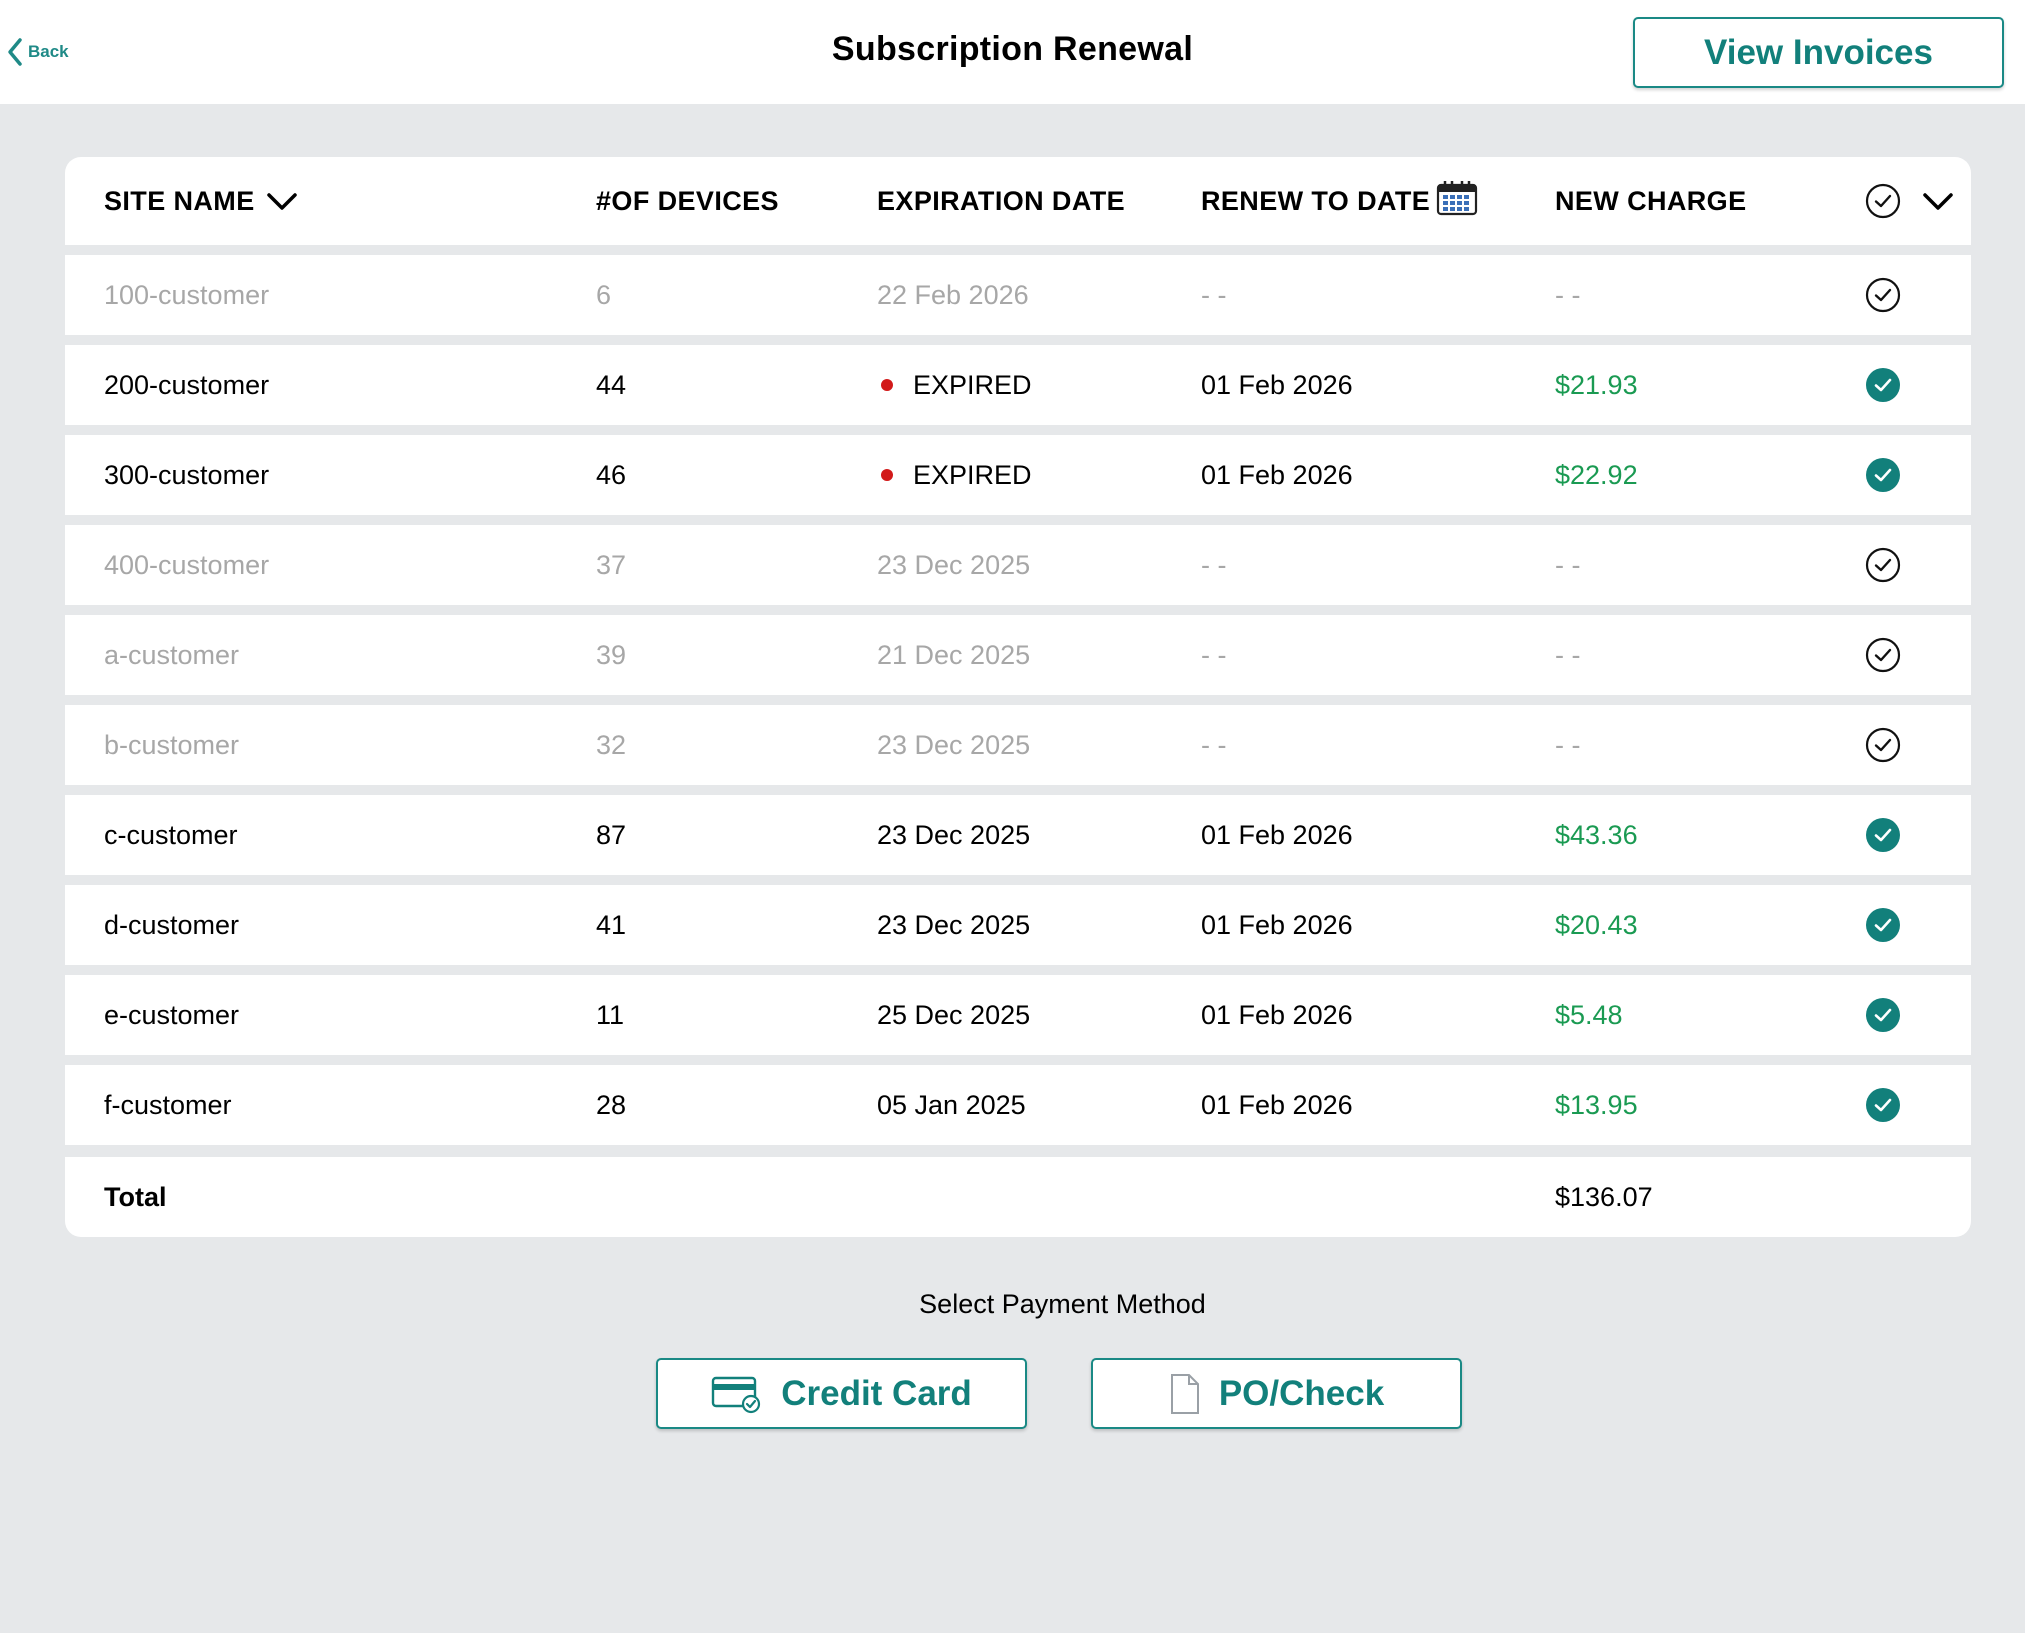  I want to click on expiration-text: 21 Dec 2025, so click(954, 654).